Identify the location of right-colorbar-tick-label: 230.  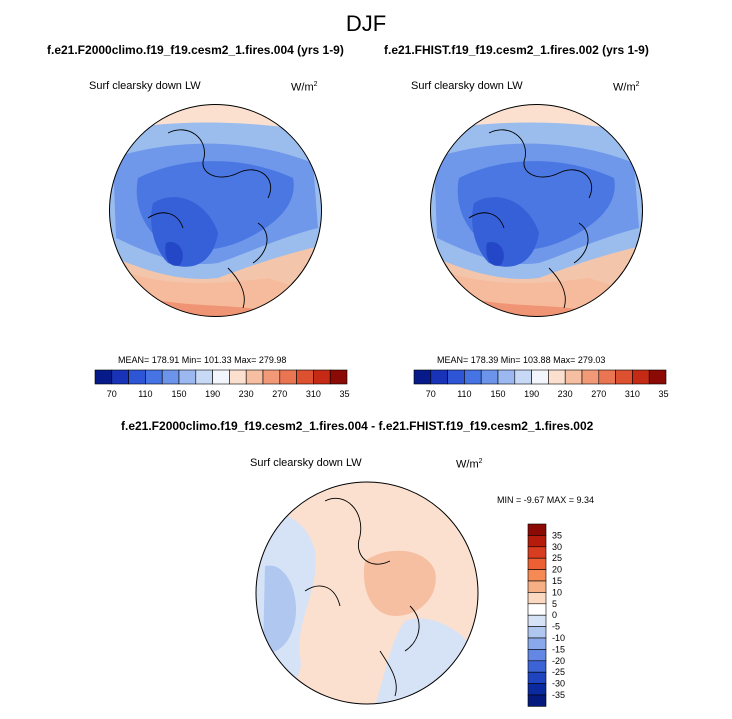
(565, 394).